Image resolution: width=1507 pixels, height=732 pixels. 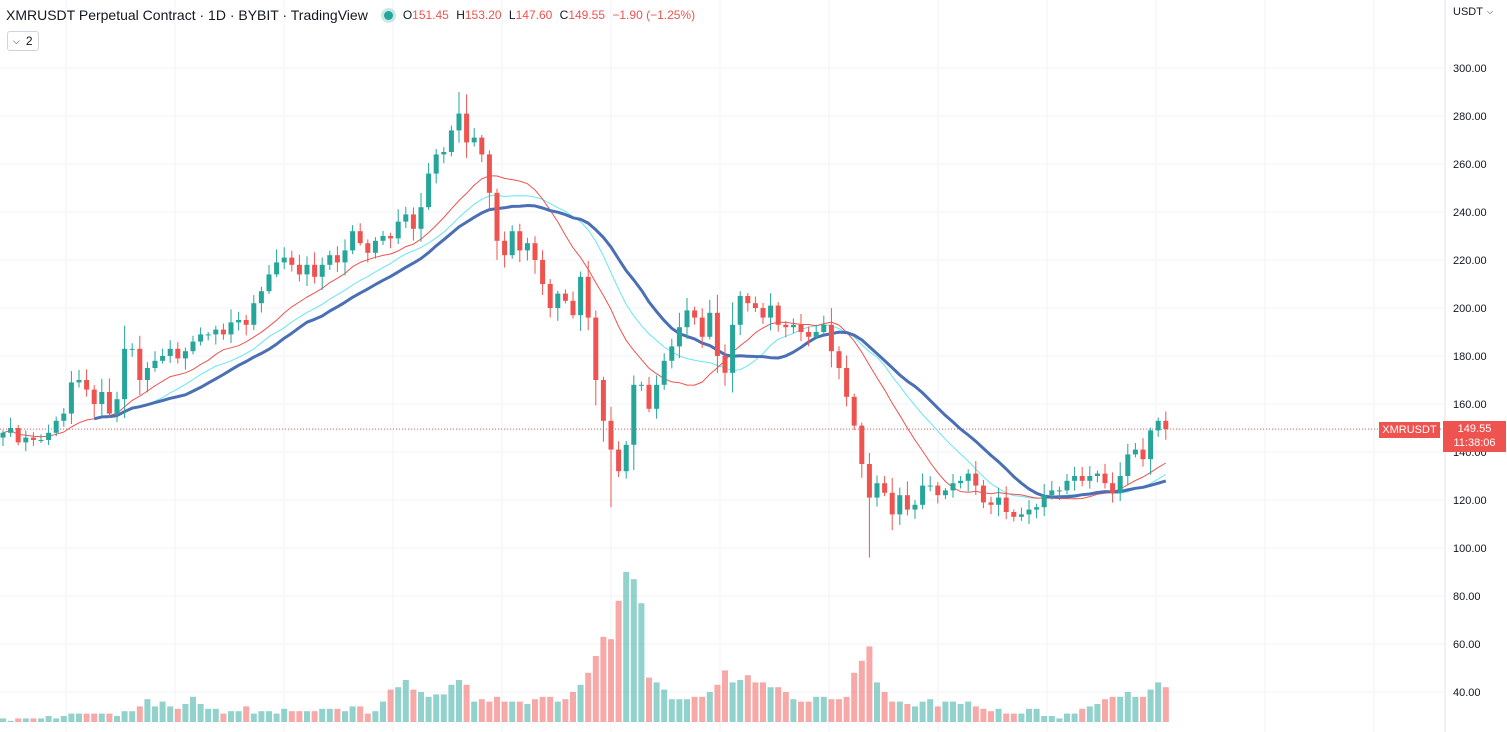 What do you see at coordinates (1474, 443) in the screenshot?
I see `bar-countdown: 11:38:06` at bounding box center [1474, 443].